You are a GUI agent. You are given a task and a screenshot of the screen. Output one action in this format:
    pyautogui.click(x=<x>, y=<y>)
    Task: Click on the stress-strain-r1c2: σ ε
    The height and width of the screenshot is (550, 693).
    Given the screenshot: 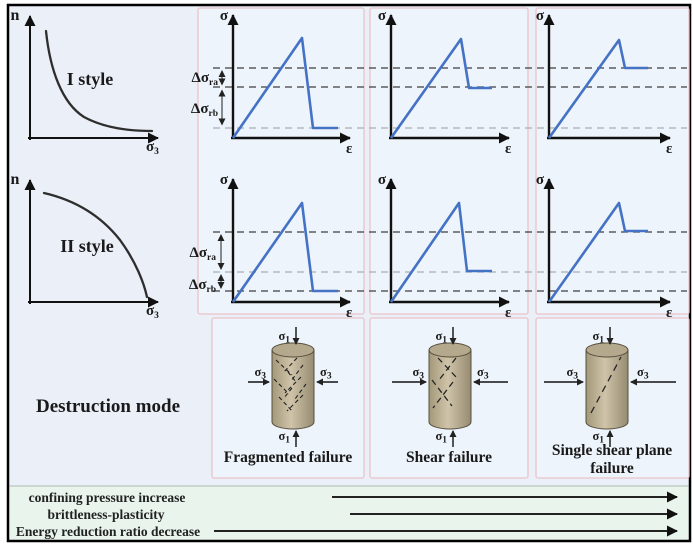 What is the action you would take?
    pyautogui.click(x=445, y=82)
    